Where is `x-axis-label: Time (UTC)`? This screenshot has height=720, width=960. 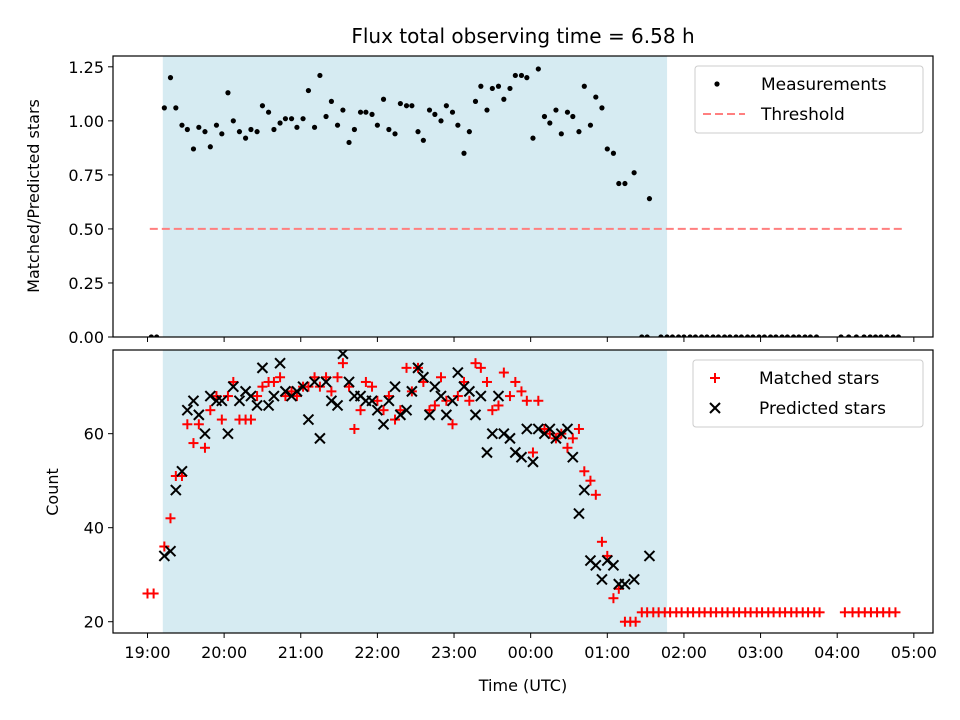 x-axis-label: Time (UTC) is located at coordinates (522, 685).